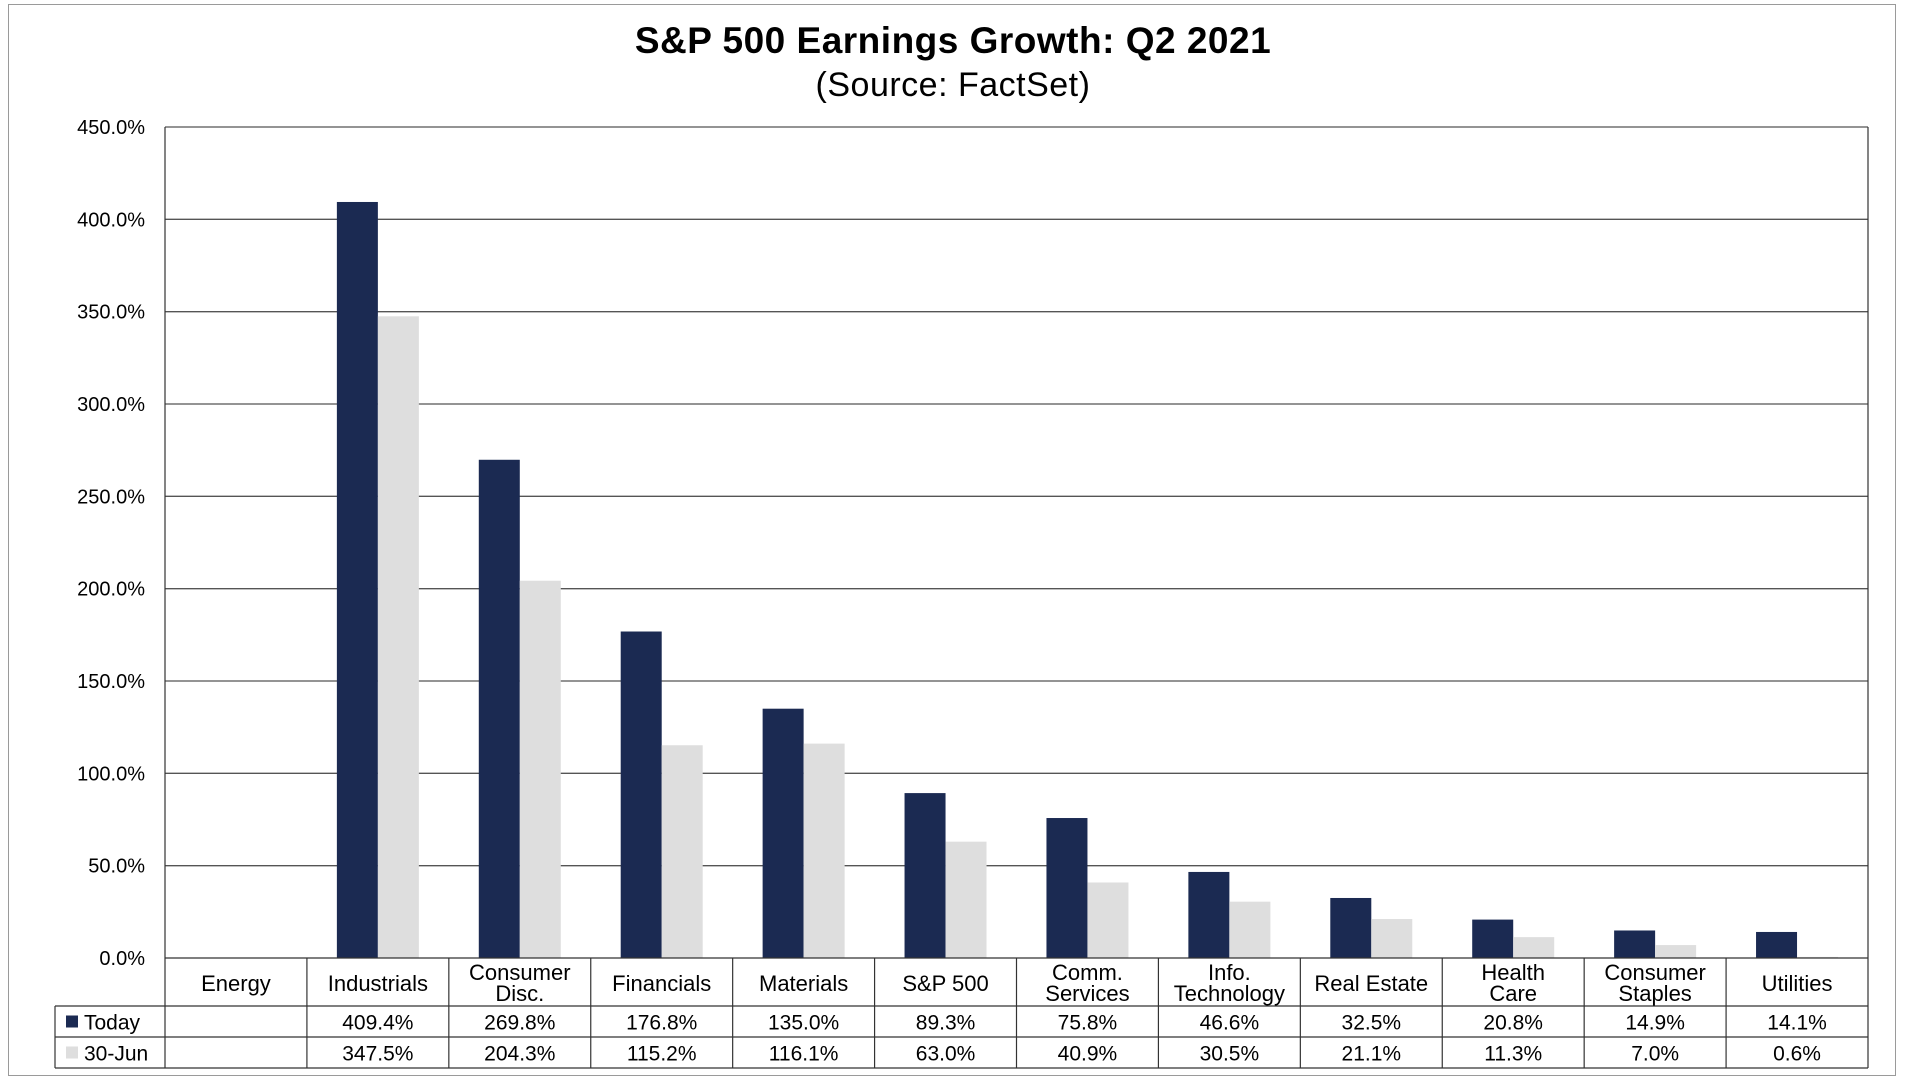  Describe the element at coordinates (1087, 972) in the screenshot. I see `category-label: Comm.` at that location.